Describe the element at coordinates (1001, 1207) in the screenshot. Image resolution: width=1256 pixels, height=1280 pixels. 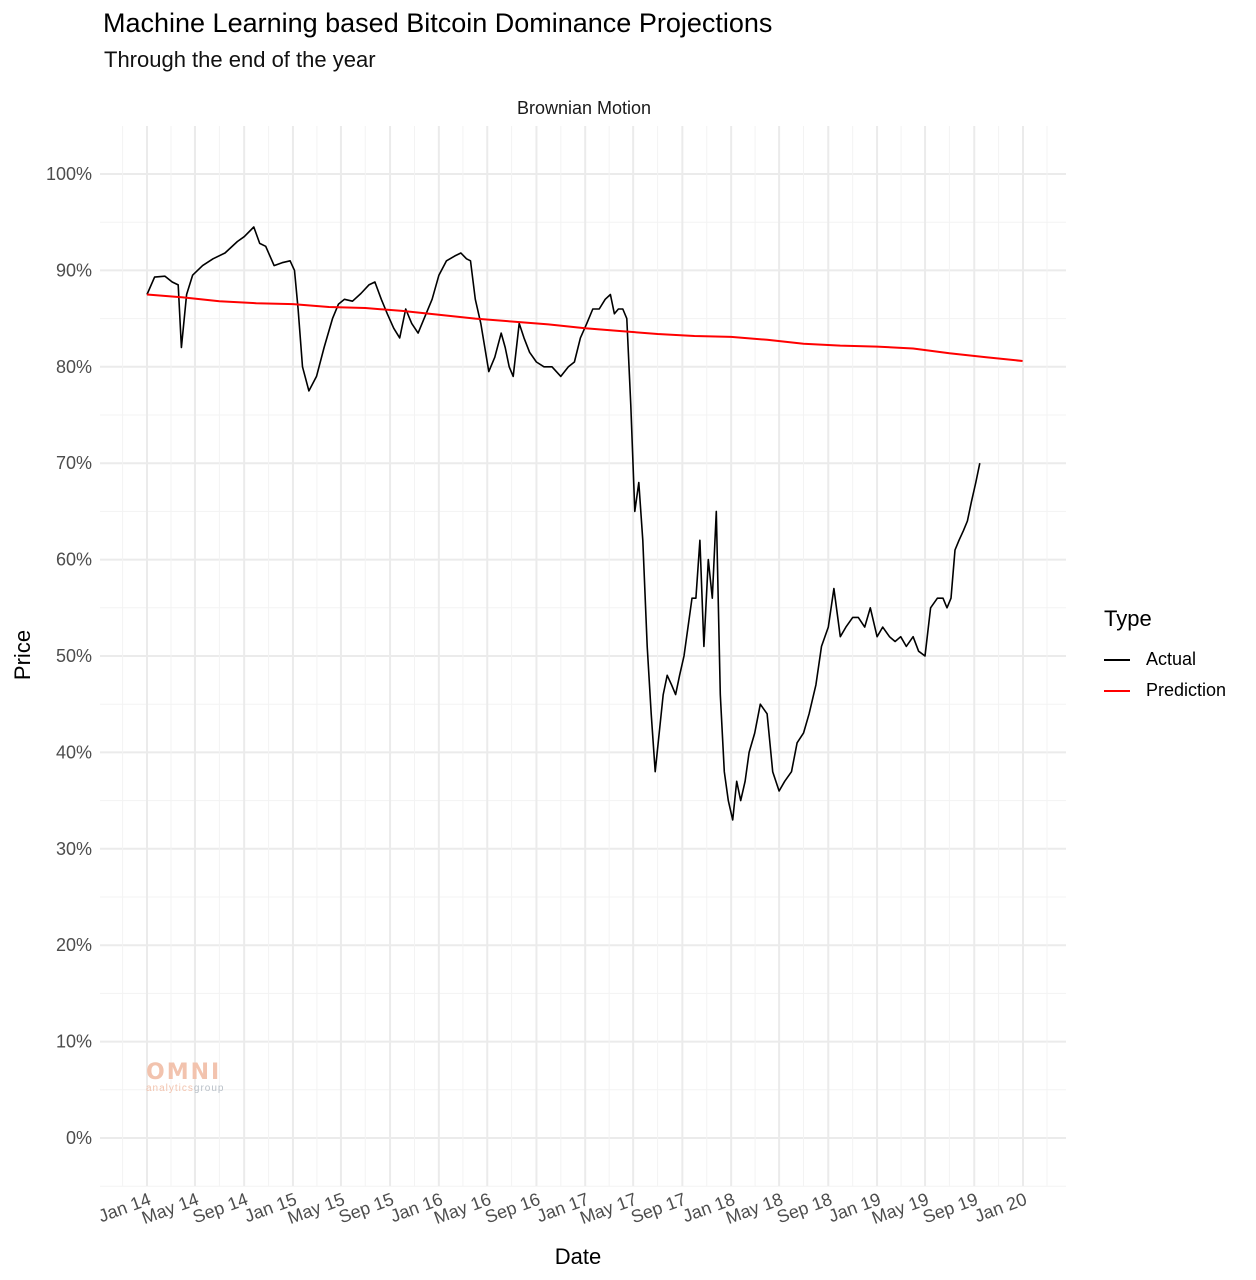
I see `x-tick-label: Jan 20` at that location.